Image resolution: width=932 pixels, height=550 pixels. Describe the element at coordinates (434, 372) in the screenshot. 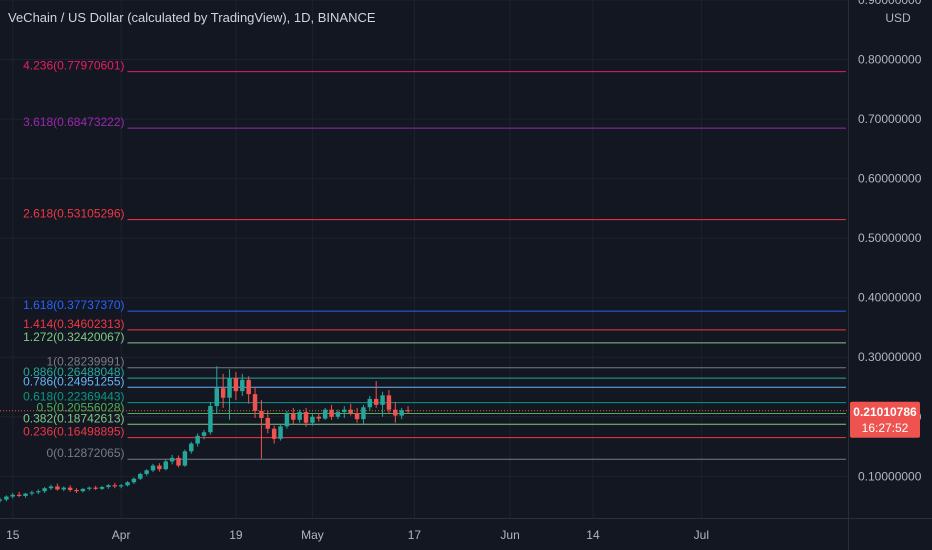

I see `fib-level: 0.886(0.26488048)` at that location.